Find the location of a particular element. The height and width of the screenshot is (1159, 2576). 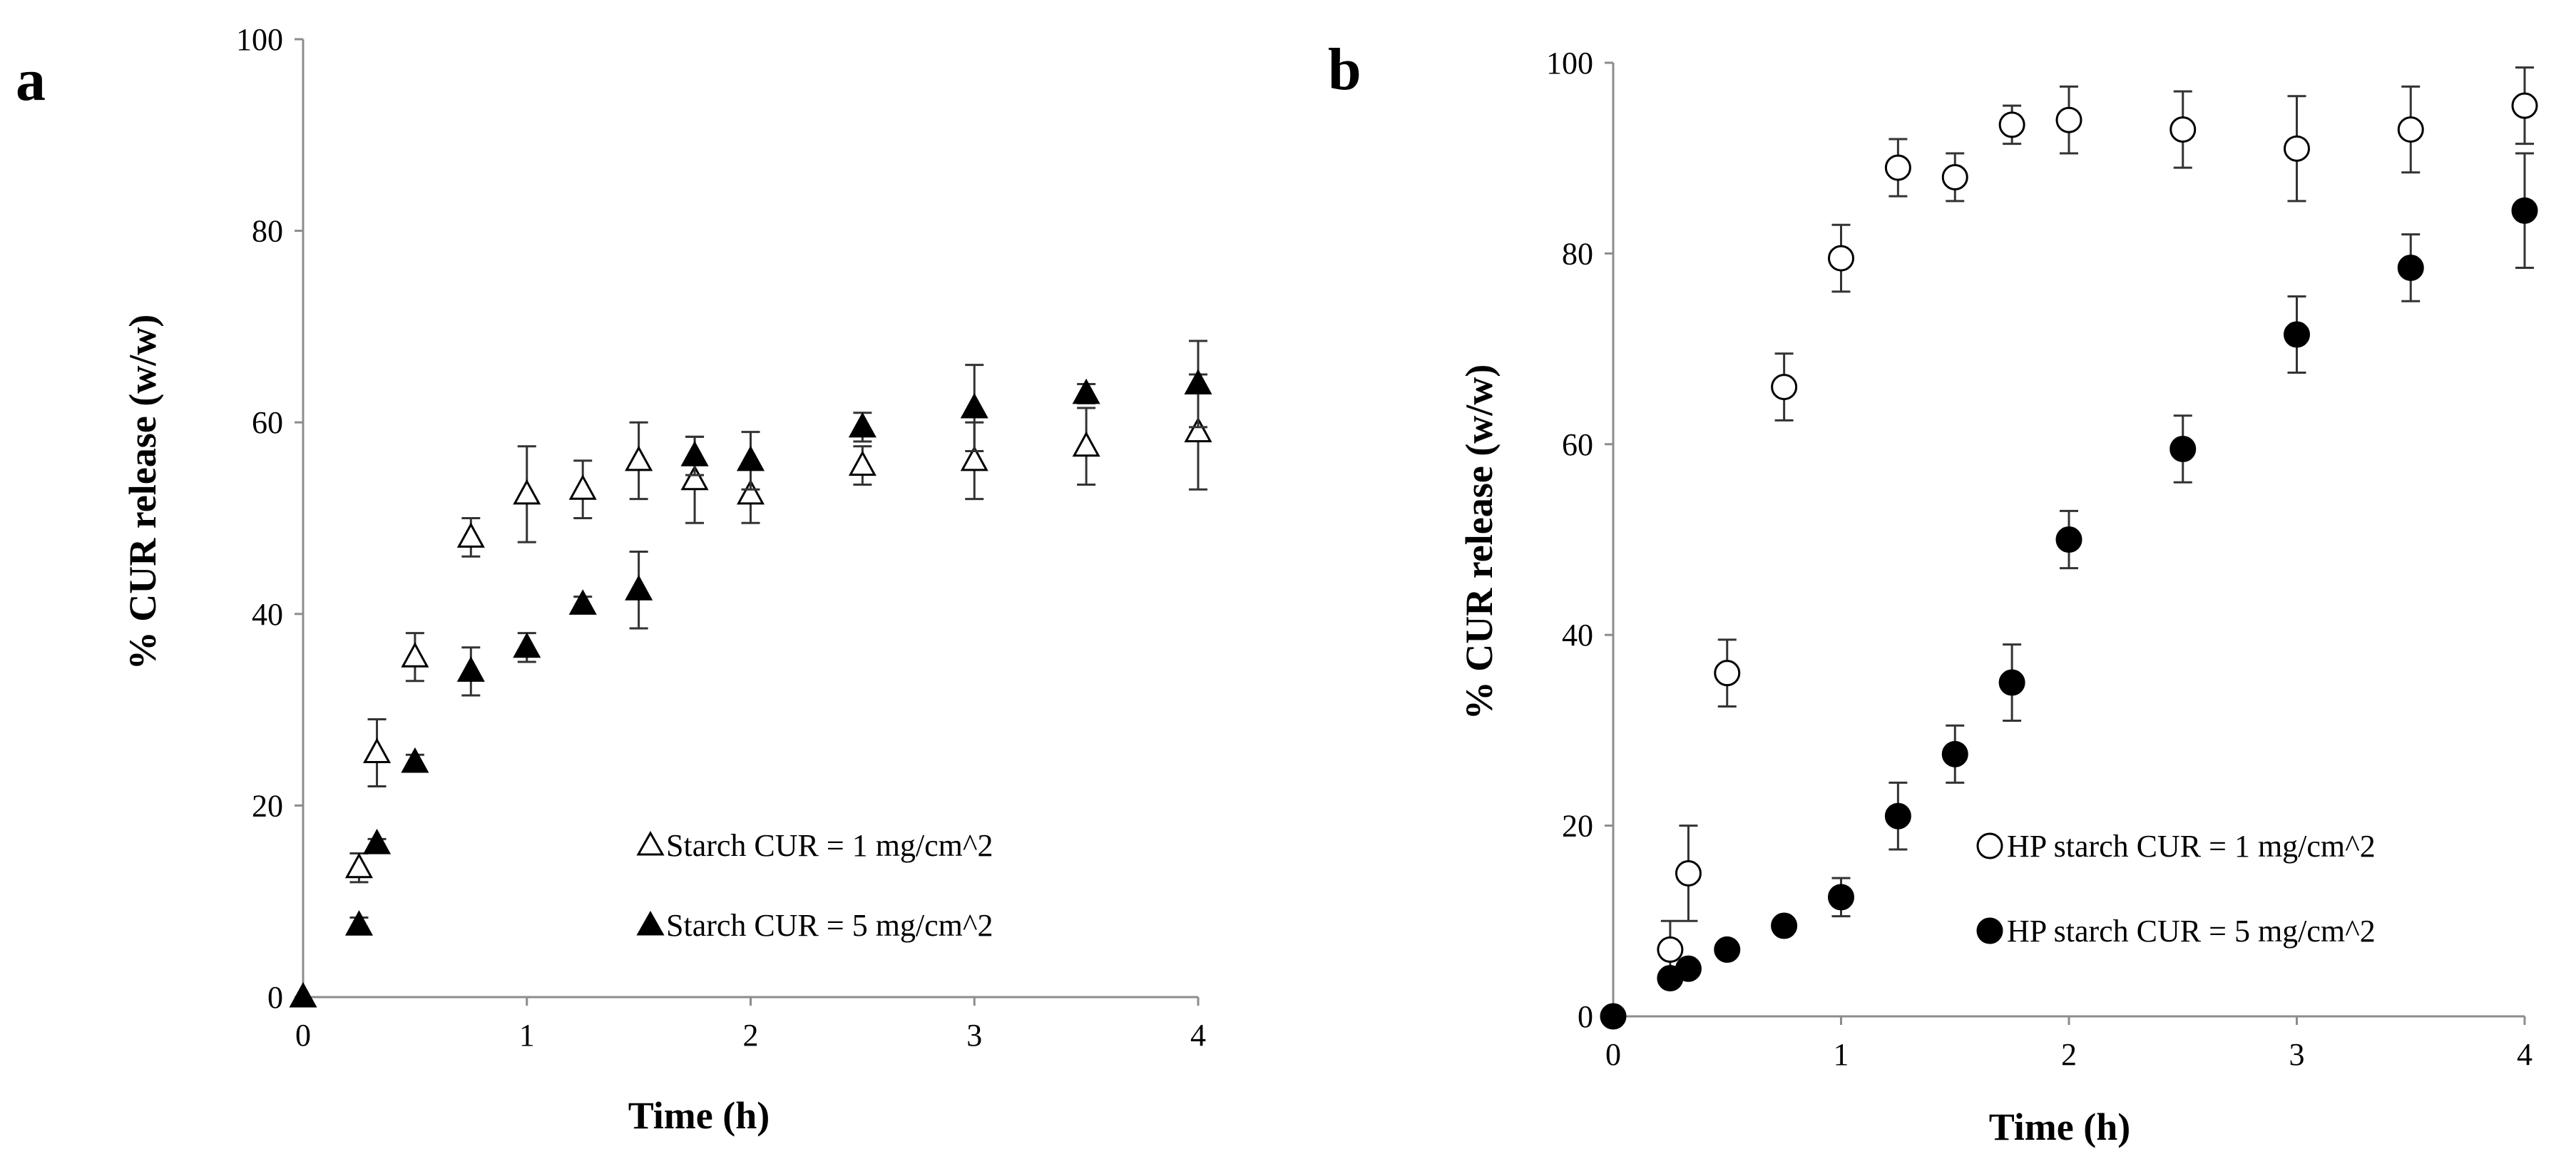

panel-a-y-tick-label: 100 is located at coordinates (259, 39).